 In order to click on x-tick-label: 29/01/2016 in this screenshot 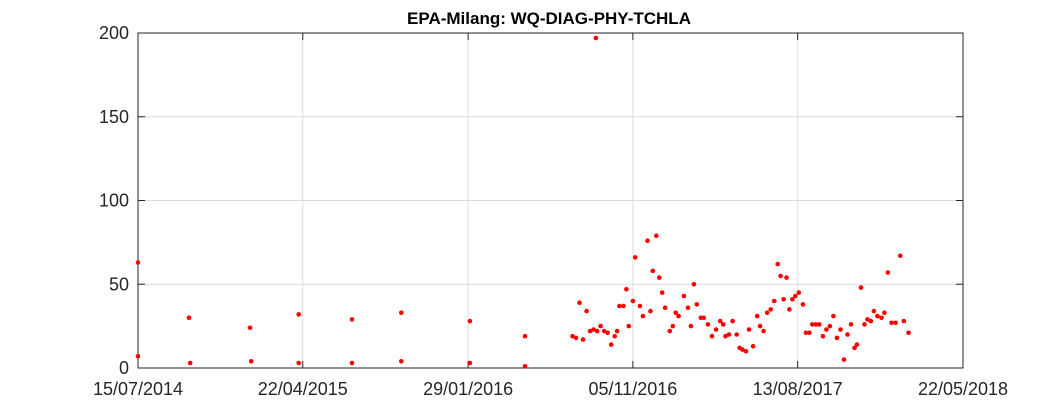, I will do `click(468, 389)`.